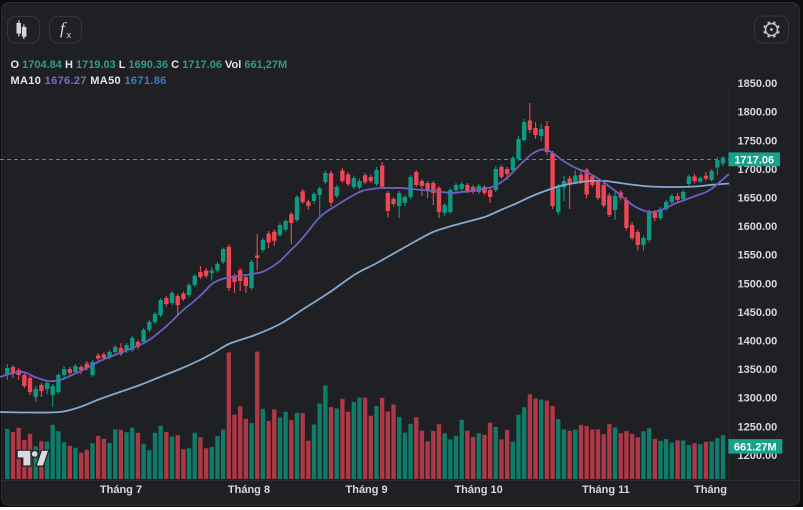 The image size is (803, 510). I want to click on svg-text: 661.27M, so click(755, 447).